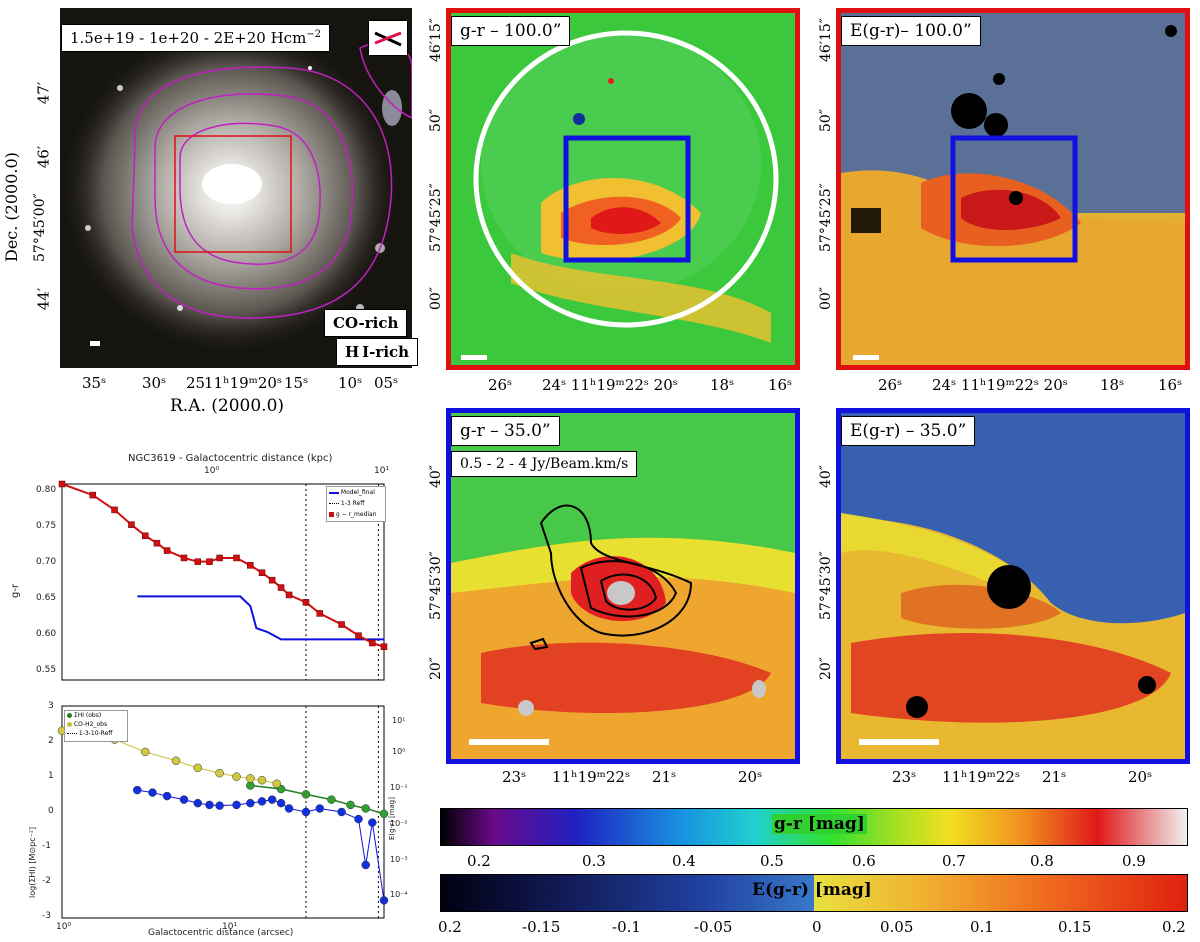 This screenshot has height=942, width=1200. What do you see at coordinates (626, 927) in the screenshot?
I see `cb-tick: -0.1` at bounding box center [626, 927].